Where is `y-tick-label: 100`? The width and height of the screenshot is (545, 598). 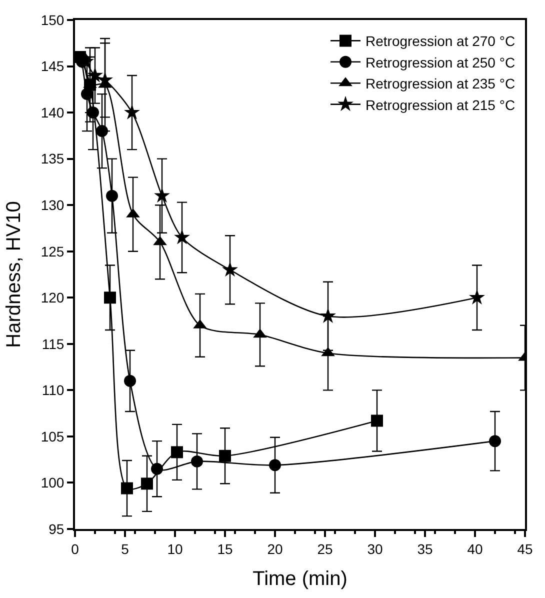 y-tick-label: 100 is located at coordinates (52, 482).